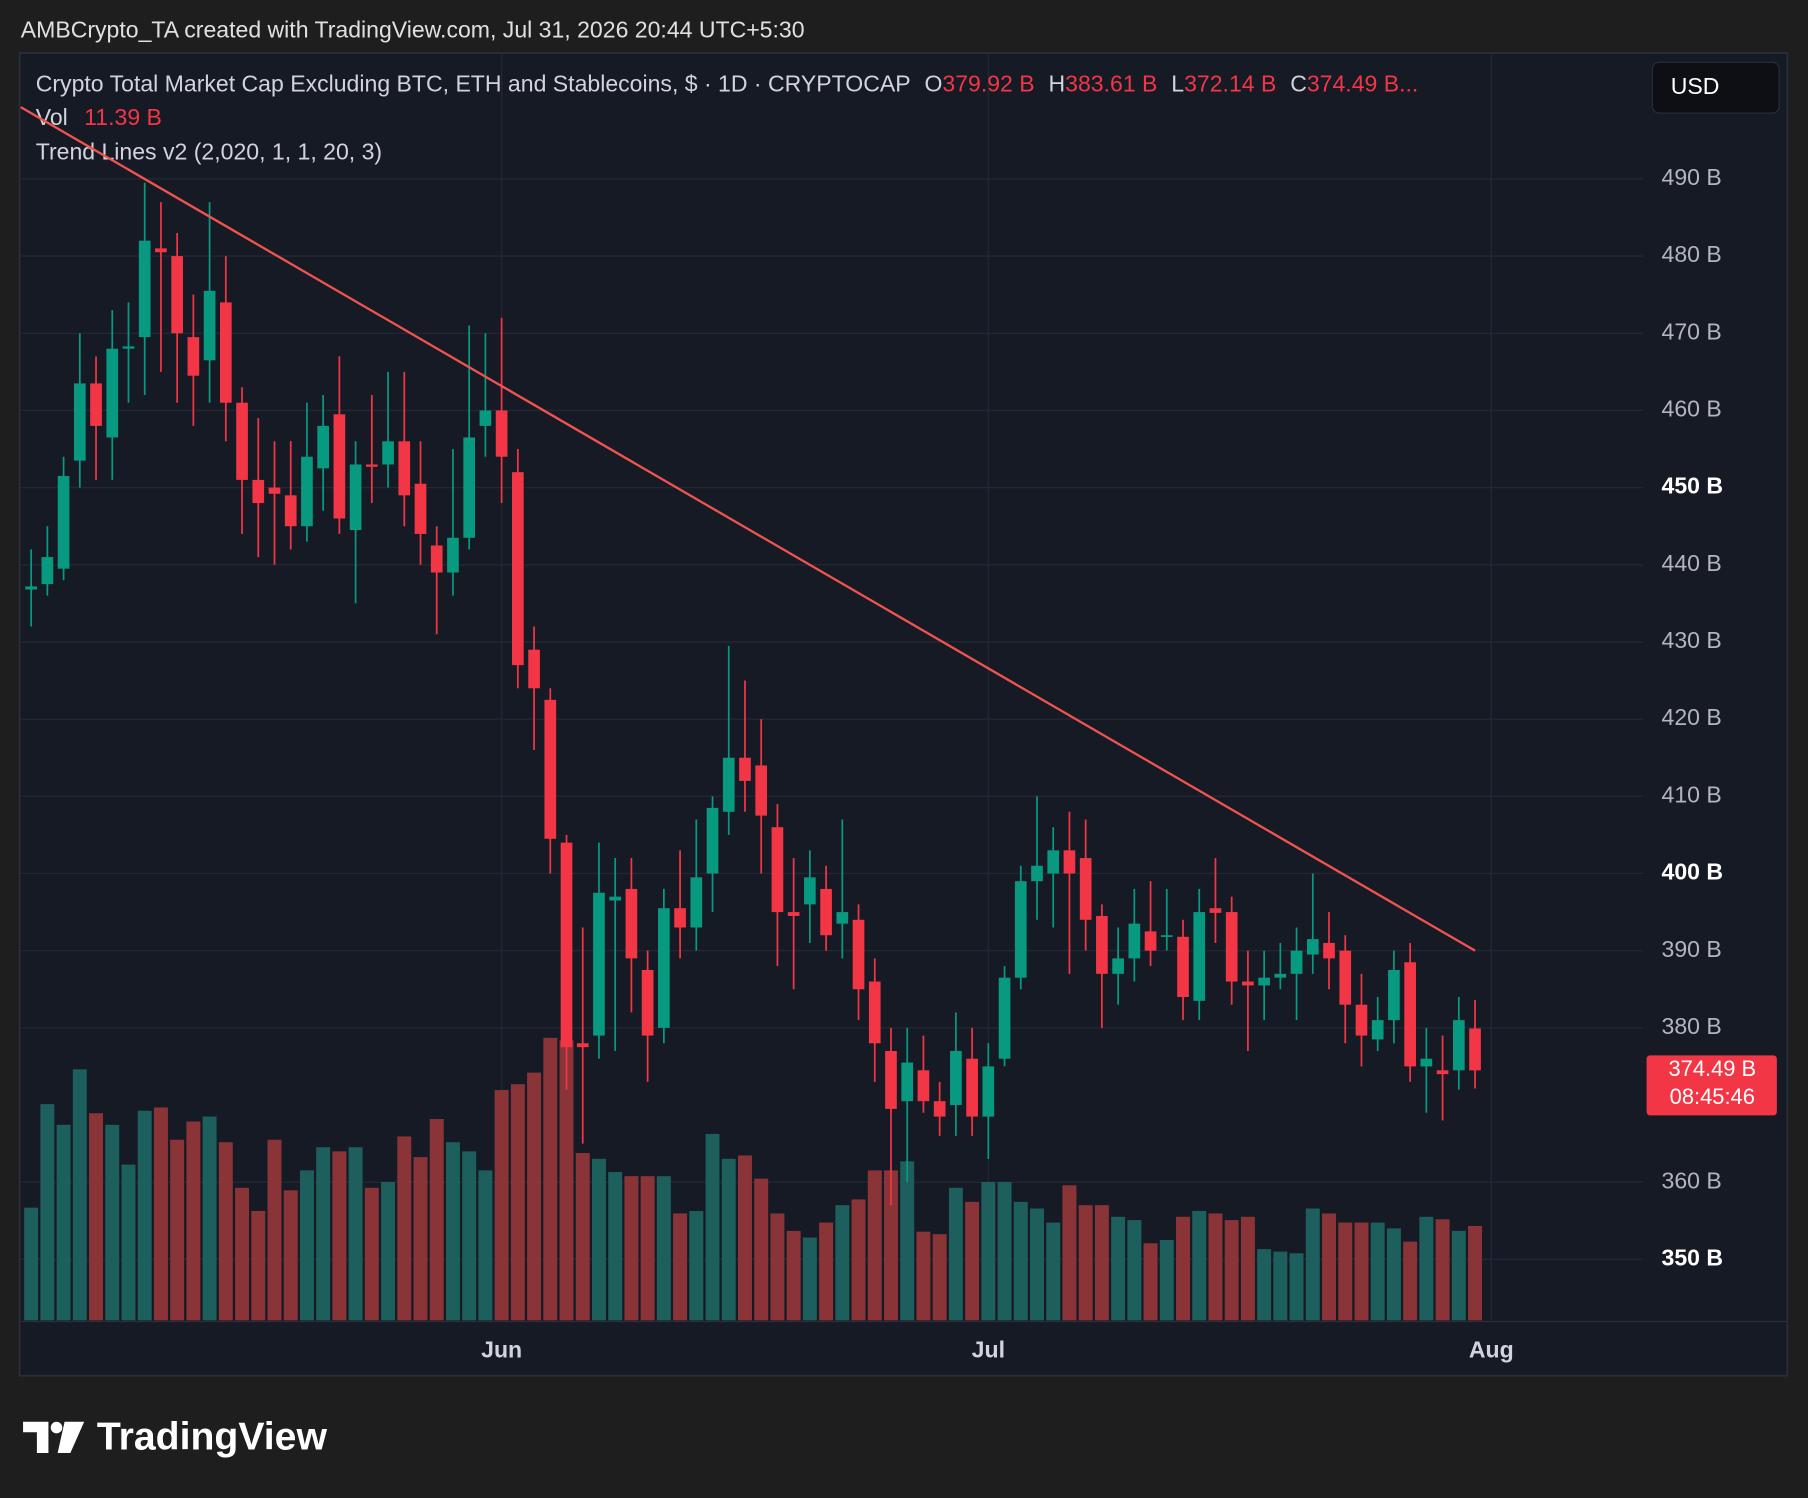 Image resolution: width=1808 pixels, height=1498 pixels. Describe the element at coordinates (1693, 486) in the screenshot. I see `y-tick-label: 450 B` at that location.